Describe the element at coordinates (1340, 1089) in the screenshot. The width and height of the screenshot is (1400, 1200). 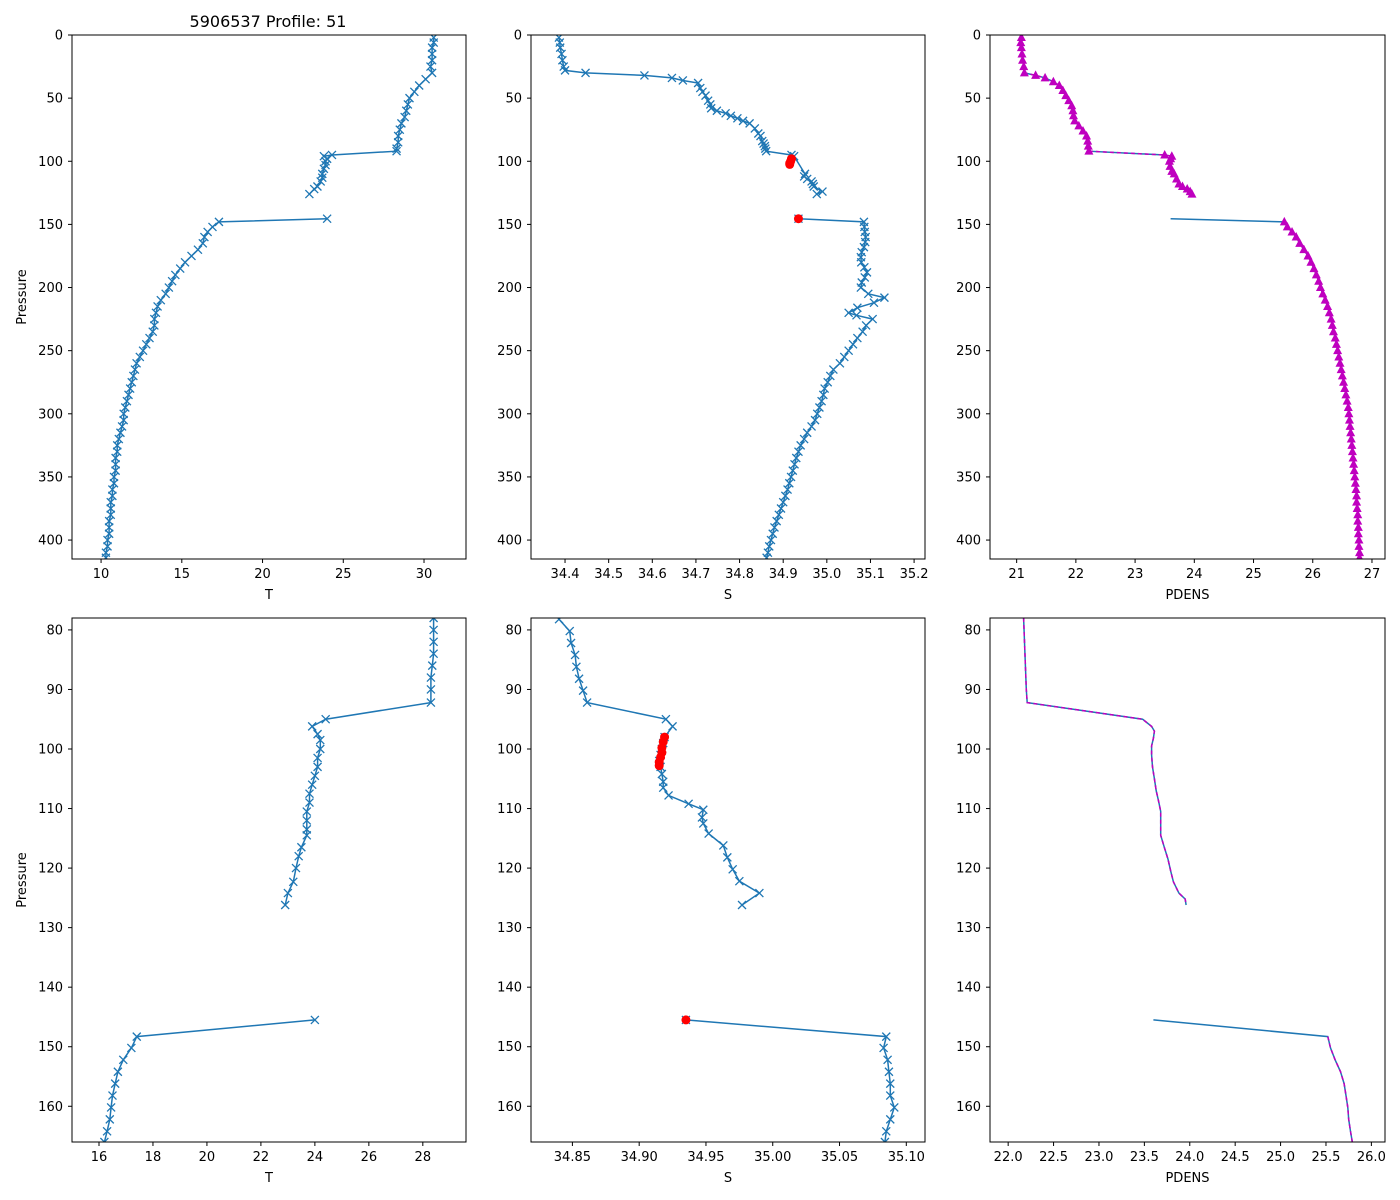
I see `density-overlay-line` at that location.